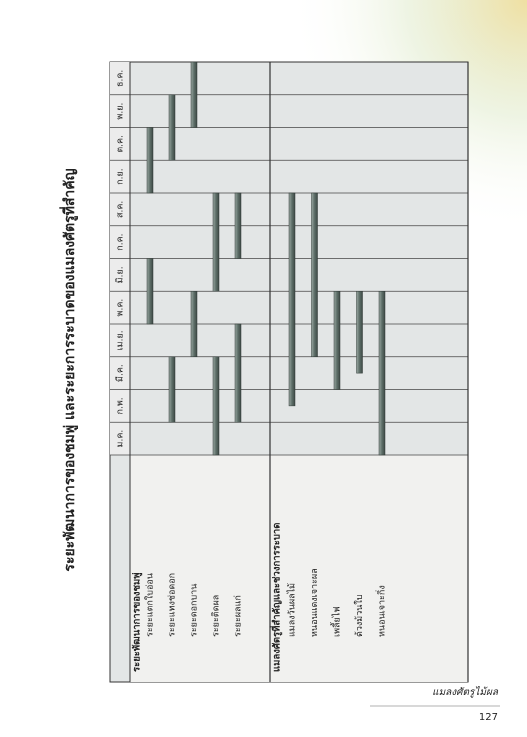  What do you see at coordinates (465, 692) in the screenshot?
I see `footer-caption: แมลงศัตรูไม้ผล` at bounding box center [465, 692].